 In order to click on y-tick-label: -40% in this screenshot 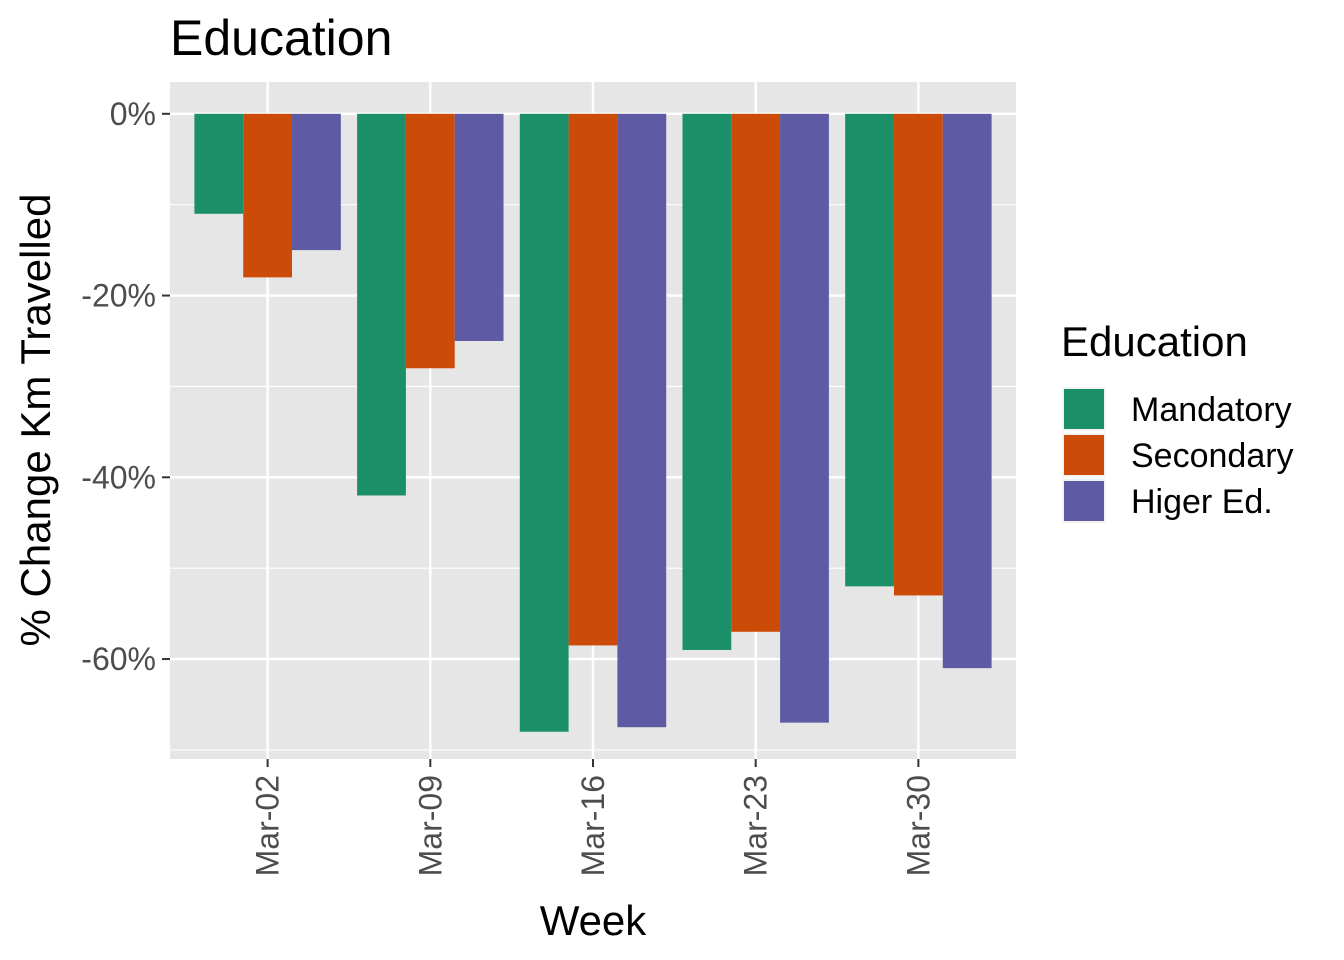, I will do `click(118, 477)`.